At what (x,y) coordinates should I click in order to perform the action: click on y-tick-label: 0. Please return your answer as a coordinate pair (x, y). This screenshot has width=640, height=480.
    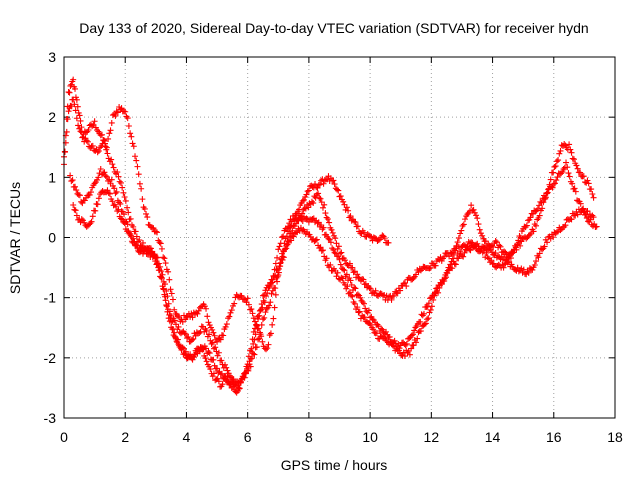
    Looking at the image, I should click on (52, 238).